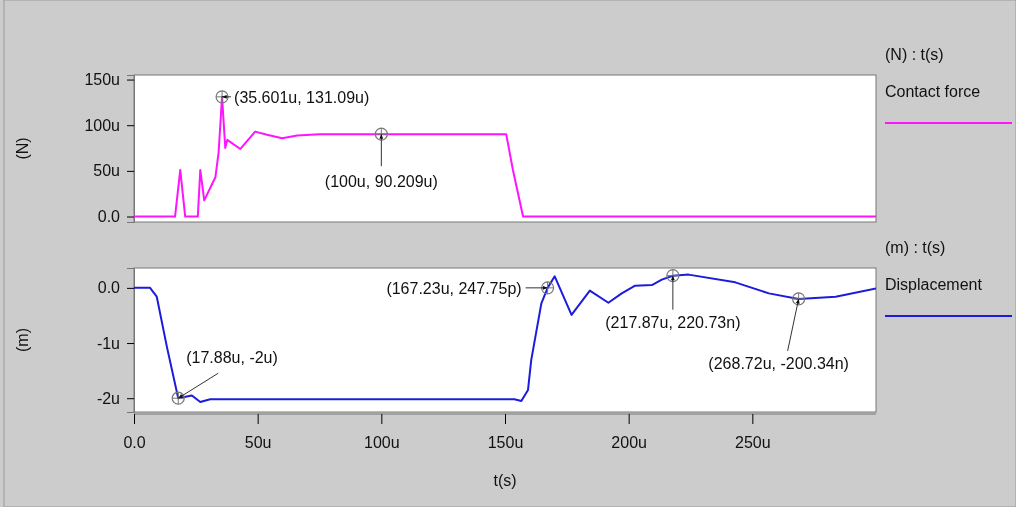  What do you see at coordinates (108, 398) in the screenshot?
I see `y-tick-label: -2u` at bounding box center [108, 398].